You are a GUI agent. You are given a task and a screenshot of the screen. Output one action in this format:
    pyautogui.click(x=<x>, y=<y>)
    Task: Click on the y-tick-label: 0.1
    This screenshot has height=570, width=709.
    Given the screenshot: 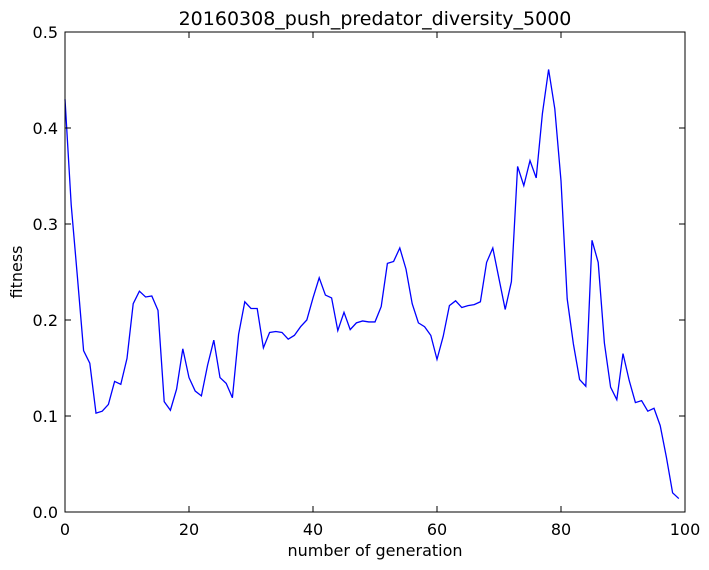 What is the action you would take?
    pyautogui.click(x=45, y=416)
    